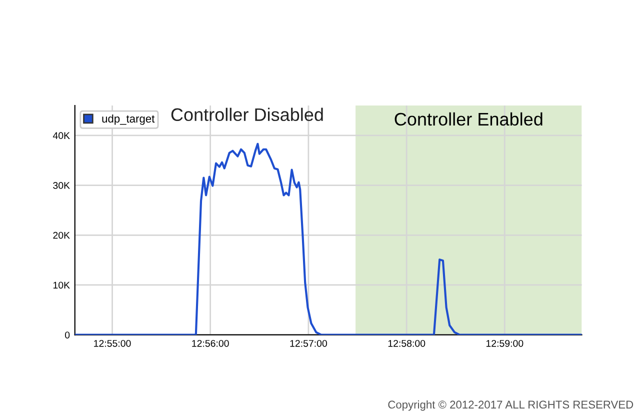 This screenshot has width=640, height=417. Describe the element at coordinates (67, 335) in the screenshot. I see `y-tick-label: 0` at that location.